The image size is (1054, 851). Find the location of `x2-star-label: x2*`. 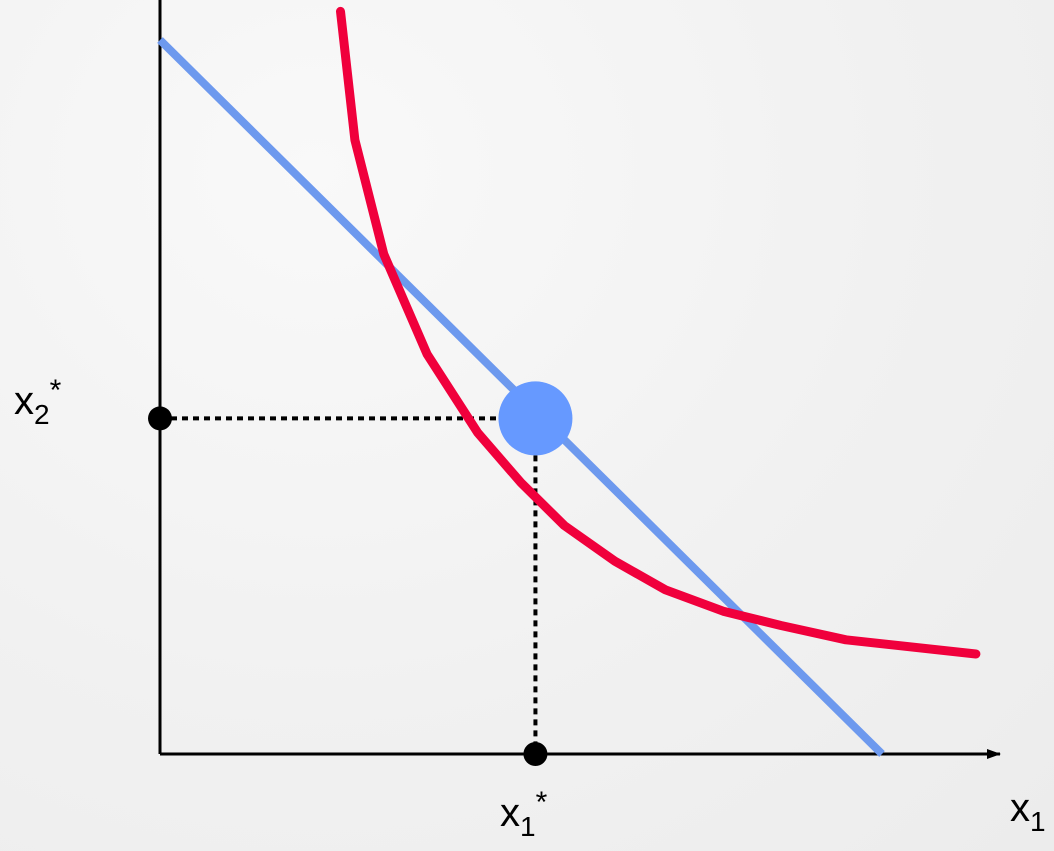

x2-star-label: x2* is located at coordinates (38, 402).